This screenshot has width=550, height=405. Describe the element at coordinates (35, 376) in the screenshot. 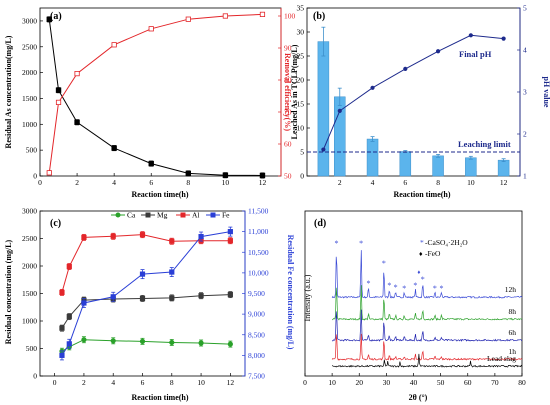

I see `panel-c-ytick-label-left: 0` at that location.